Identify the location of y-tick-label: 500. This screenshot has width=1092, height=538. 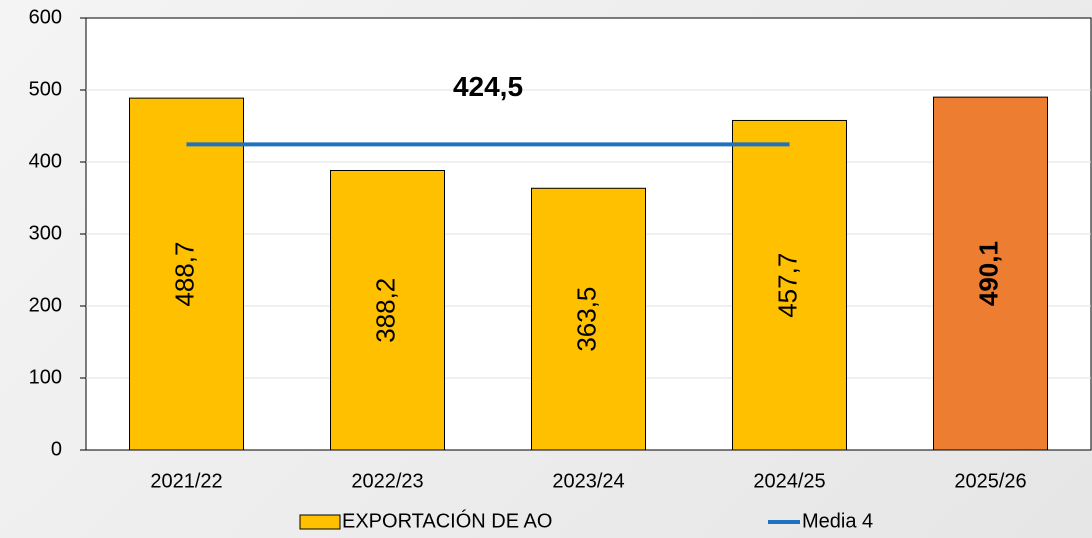
(45, 89).